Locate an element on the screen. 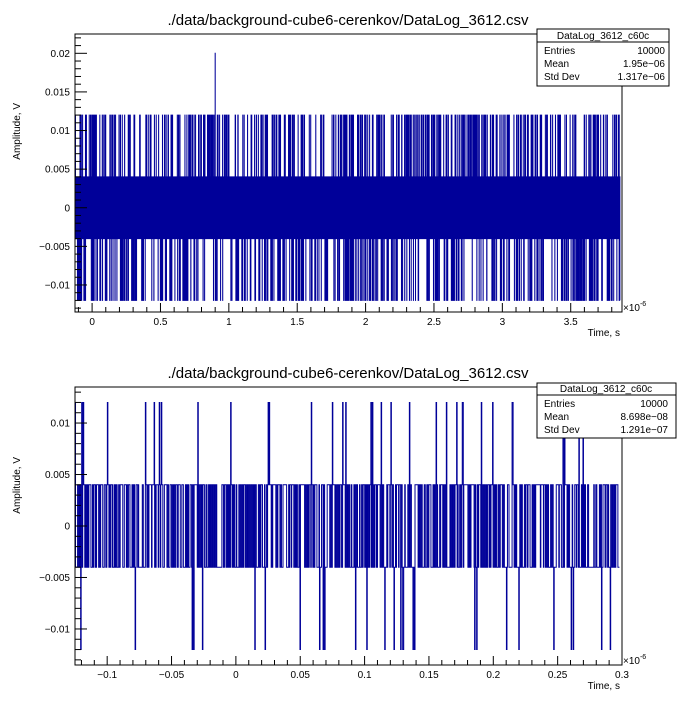 The image size is (696, 708). top-y-tick-label: 0.02 is located at coordinates (61, 54).